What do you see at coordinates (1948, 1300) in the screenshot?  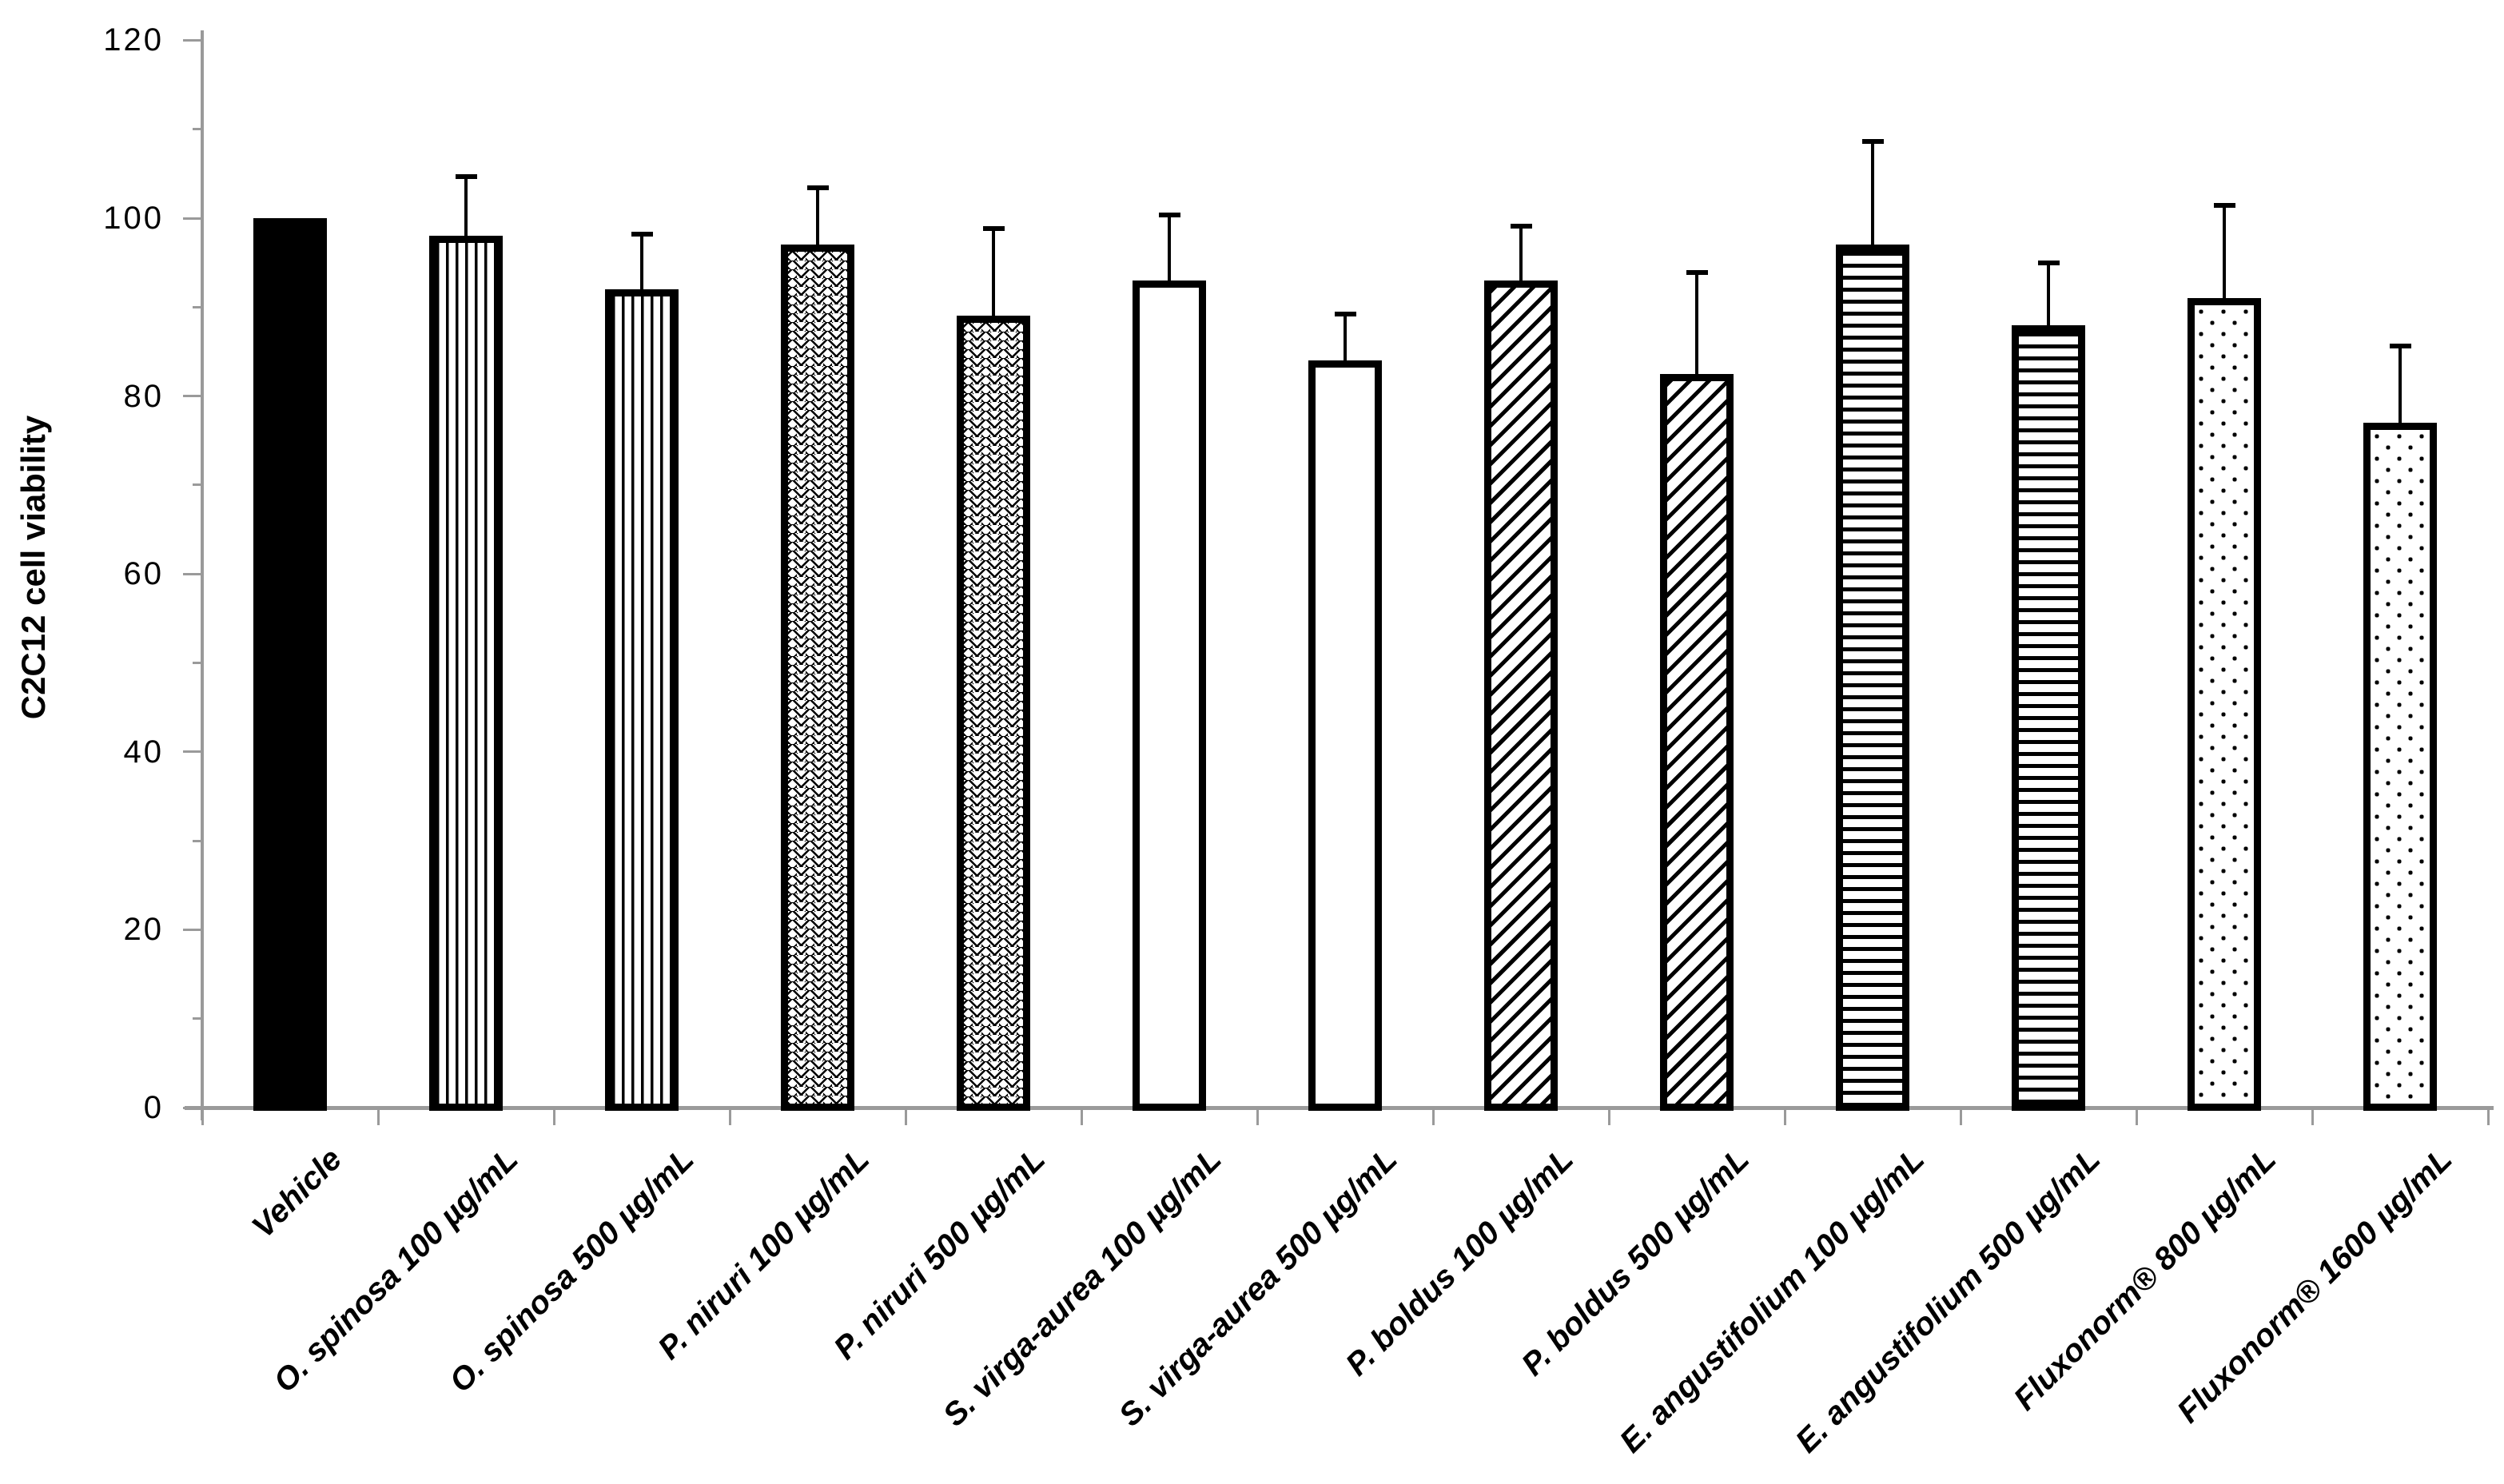 I see `x-axis-tick-label: E. angustifolium 500 µg/mL` at bounding box center [1948, 1300].